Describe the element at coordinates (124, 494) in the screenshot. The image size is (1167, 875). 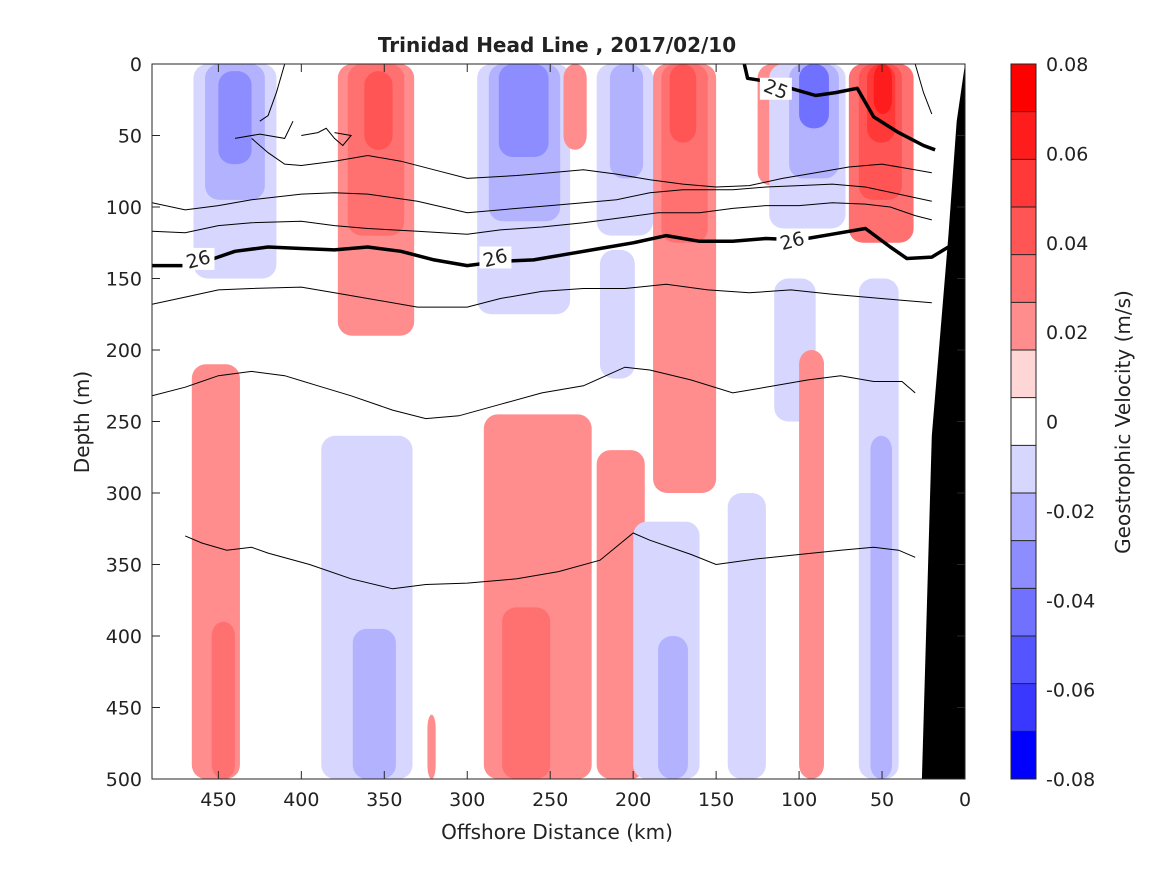
I see `y-tick-label: 300` at that location.